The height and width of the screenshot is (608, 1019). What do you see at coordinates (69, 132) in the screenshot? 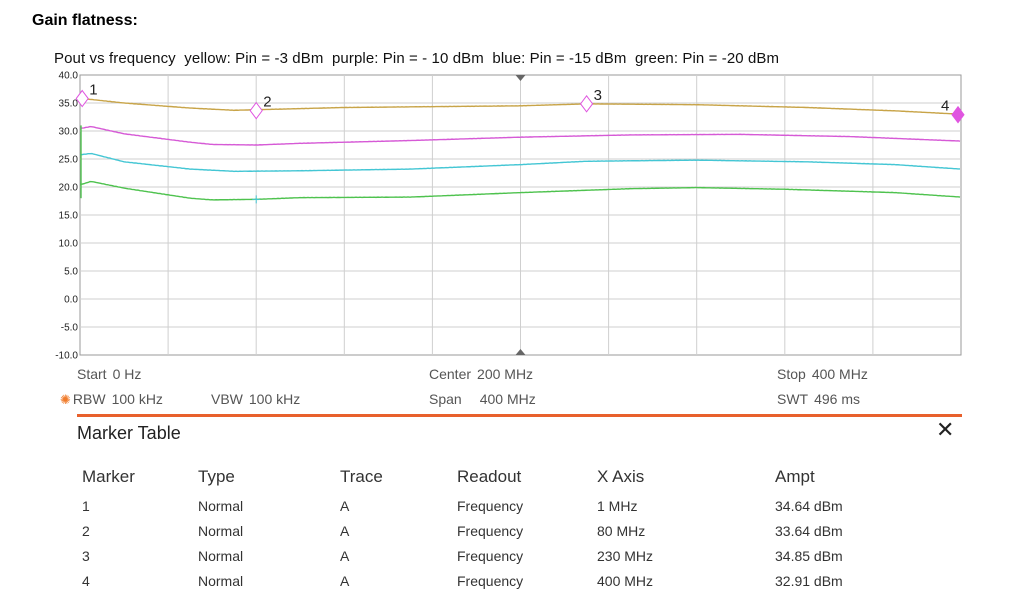
I see `y-tick-label: 30.0` at bounding box center [69, 132].